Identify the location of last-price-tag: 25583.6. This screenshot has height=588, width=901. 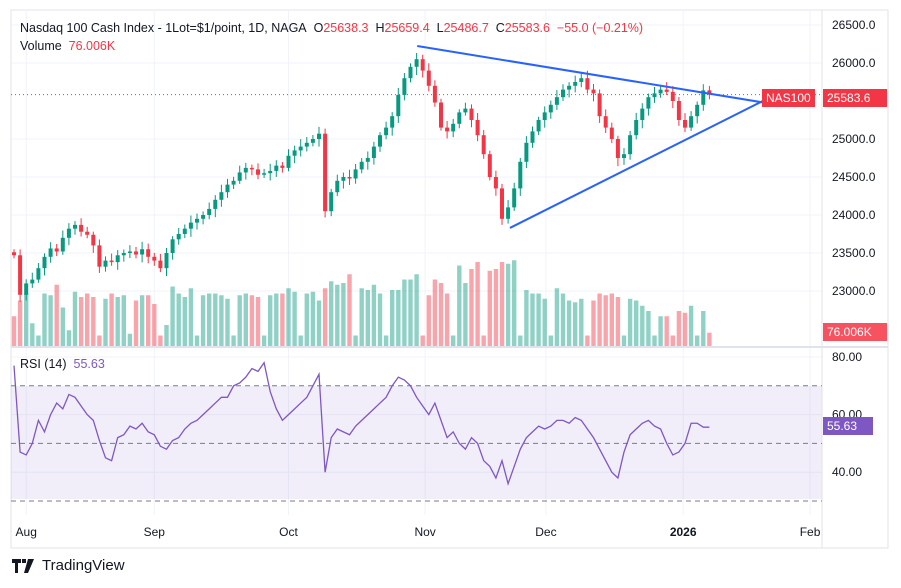
(855, 98).